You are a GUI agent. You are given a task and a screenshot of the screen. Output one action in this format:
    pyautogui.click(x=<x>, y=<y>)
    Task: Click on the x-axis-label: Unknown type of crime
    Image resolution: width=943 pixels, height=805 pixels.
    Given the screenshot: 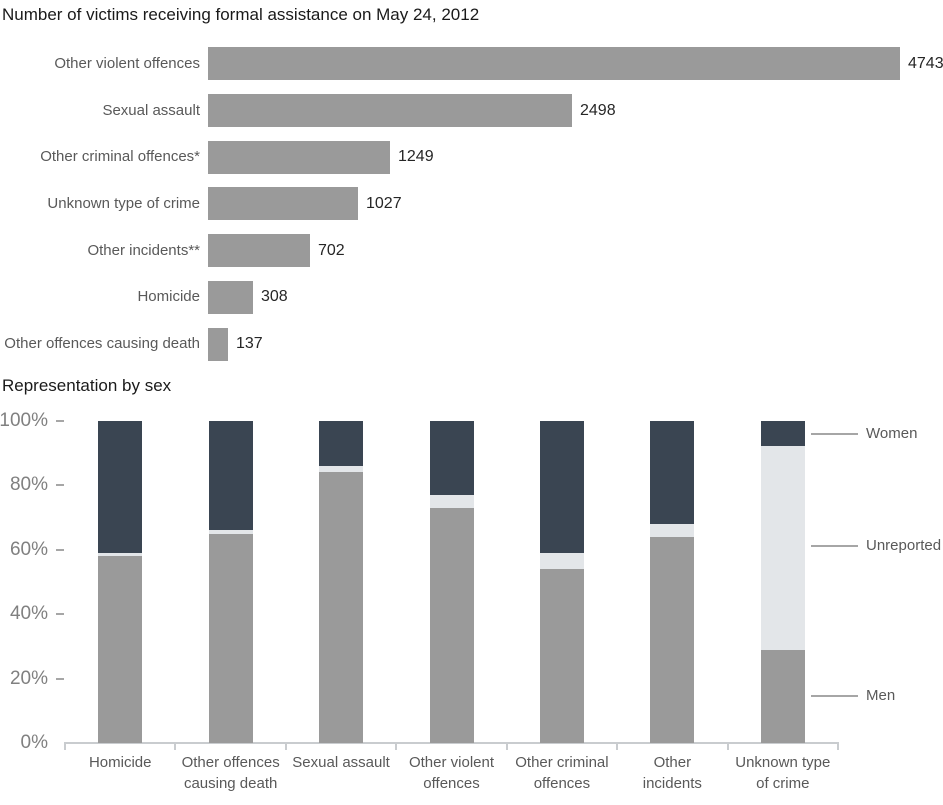 What is the action you would take?
    pyautogui.click(x=783, y=773)
    